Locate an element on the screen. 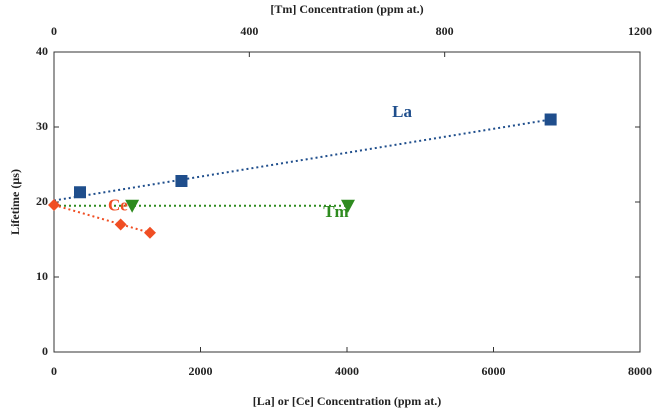 The height and width of the screenshot is (416, 659). x-tick-label: 2000 is located at coordinates (201, 371).